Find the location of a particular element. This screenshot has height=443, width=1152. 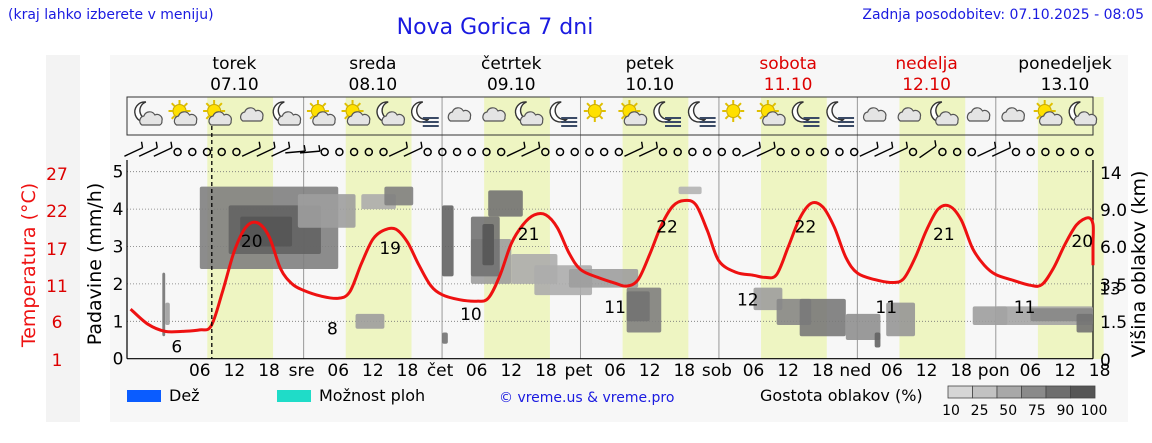

y-tick-cloud-height: 3.5 is located at coordinates (1113, 286).